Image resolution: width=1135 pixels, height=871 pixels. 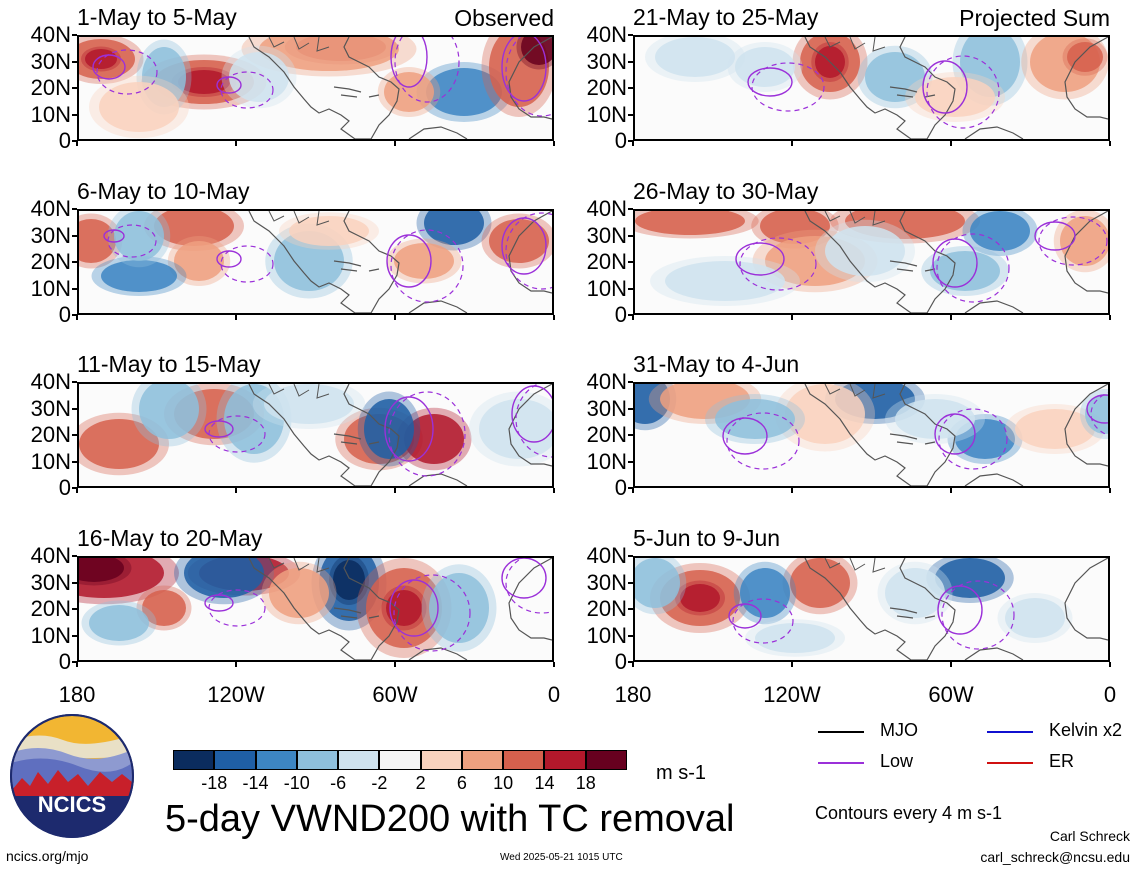 I want to click on colorbar-label: 10, so click(x=503, y=783).